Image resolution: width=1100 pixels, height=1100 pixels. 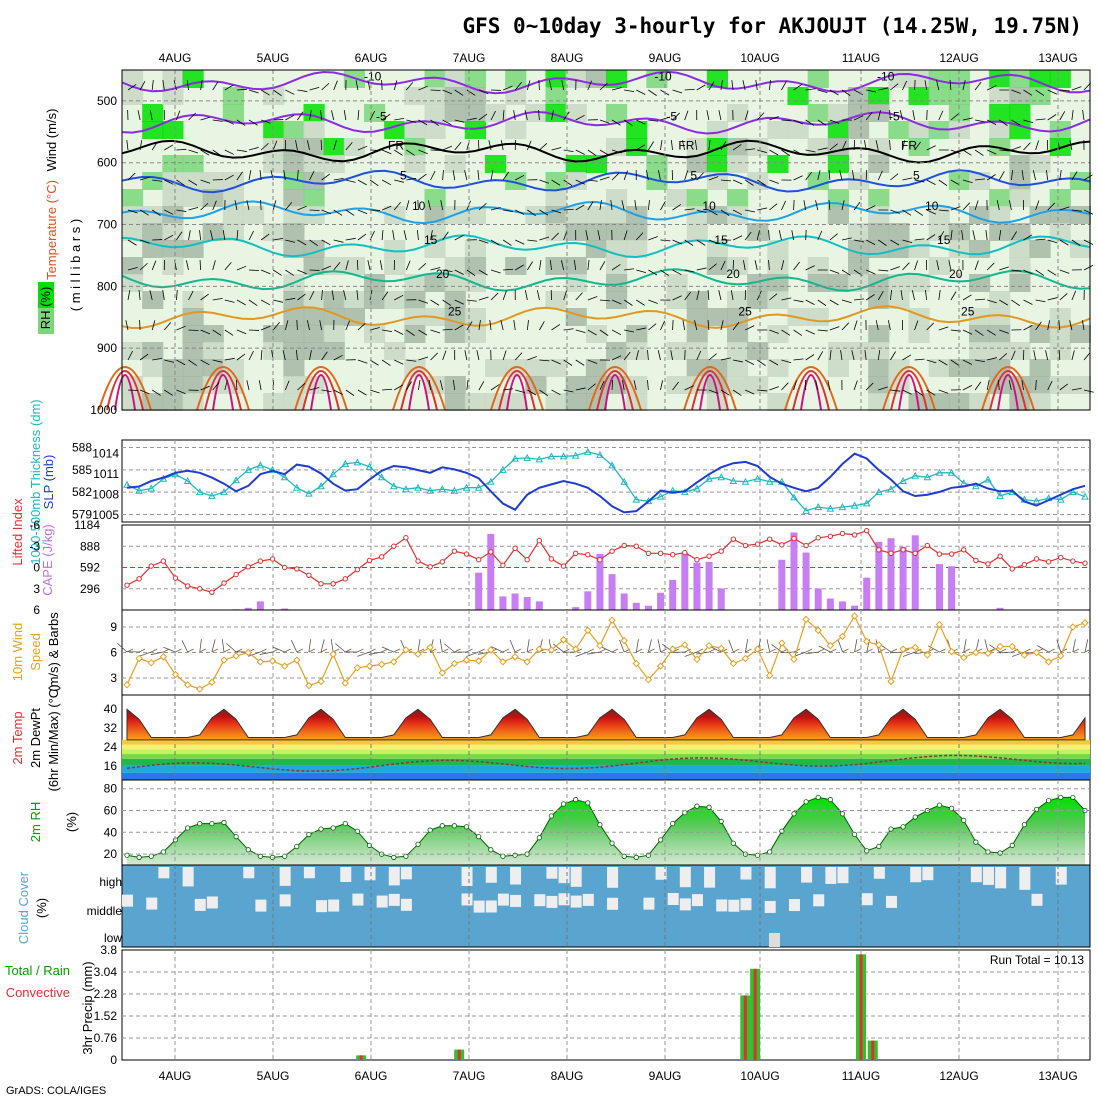 What do you see at coordinates (82, 470) in the screenshot?
I see `y-tick-label: 585` at bounding box center [82, 470].